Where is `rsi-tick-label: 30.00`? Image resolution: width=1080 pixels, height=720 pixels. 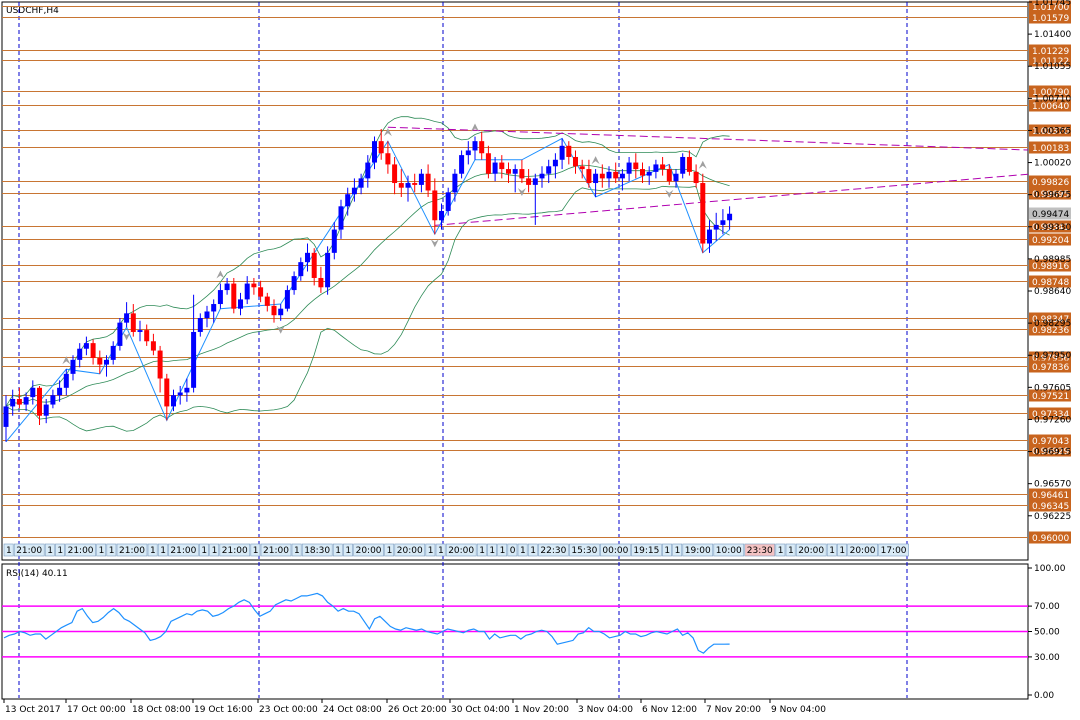
rsi-tick-label: 30.00 is located at coordinates (1047, 658).